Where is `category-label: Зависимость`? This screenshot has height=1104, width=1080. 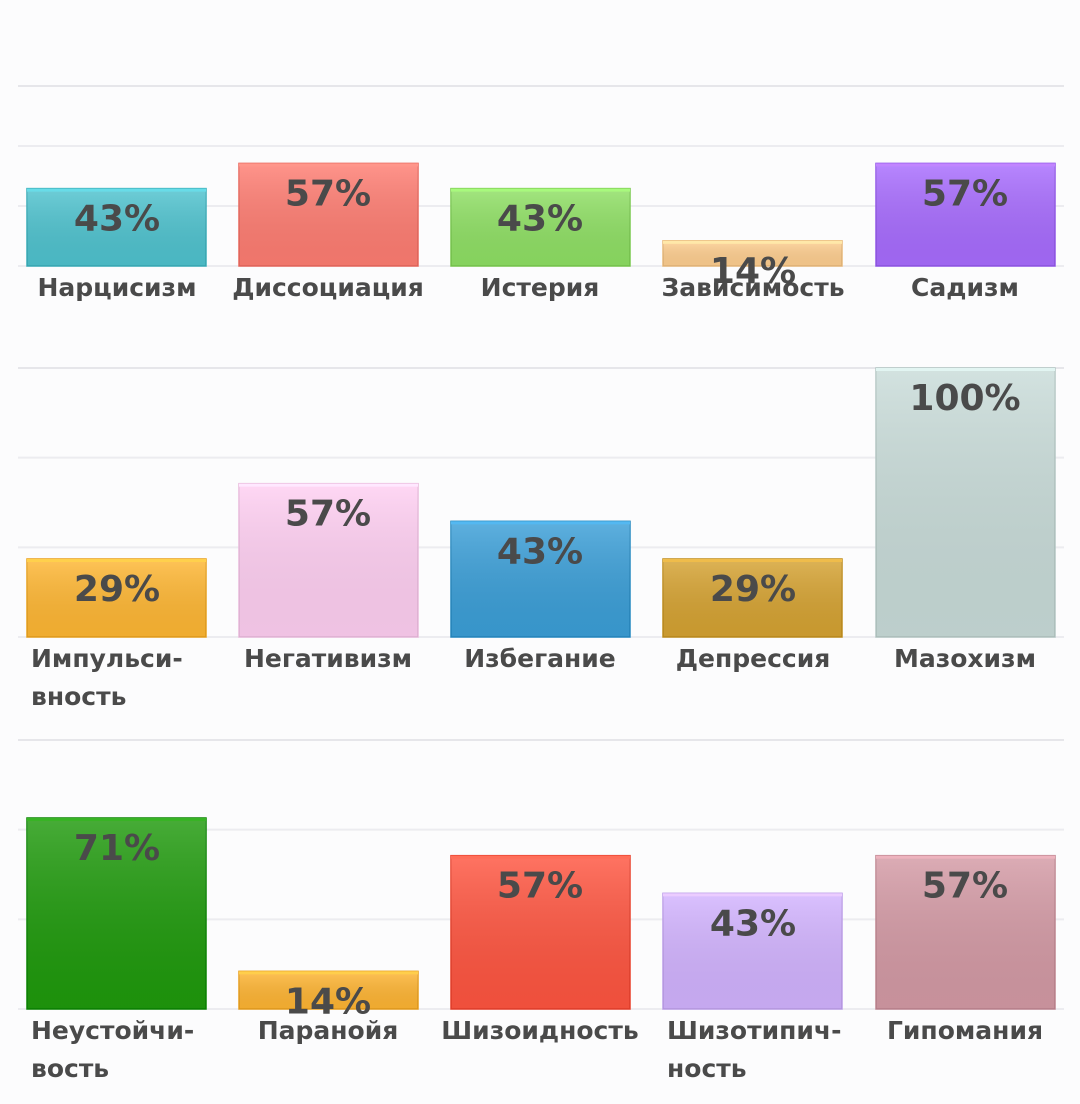 category-label: Зависимость is located at coordinates (752, 287).